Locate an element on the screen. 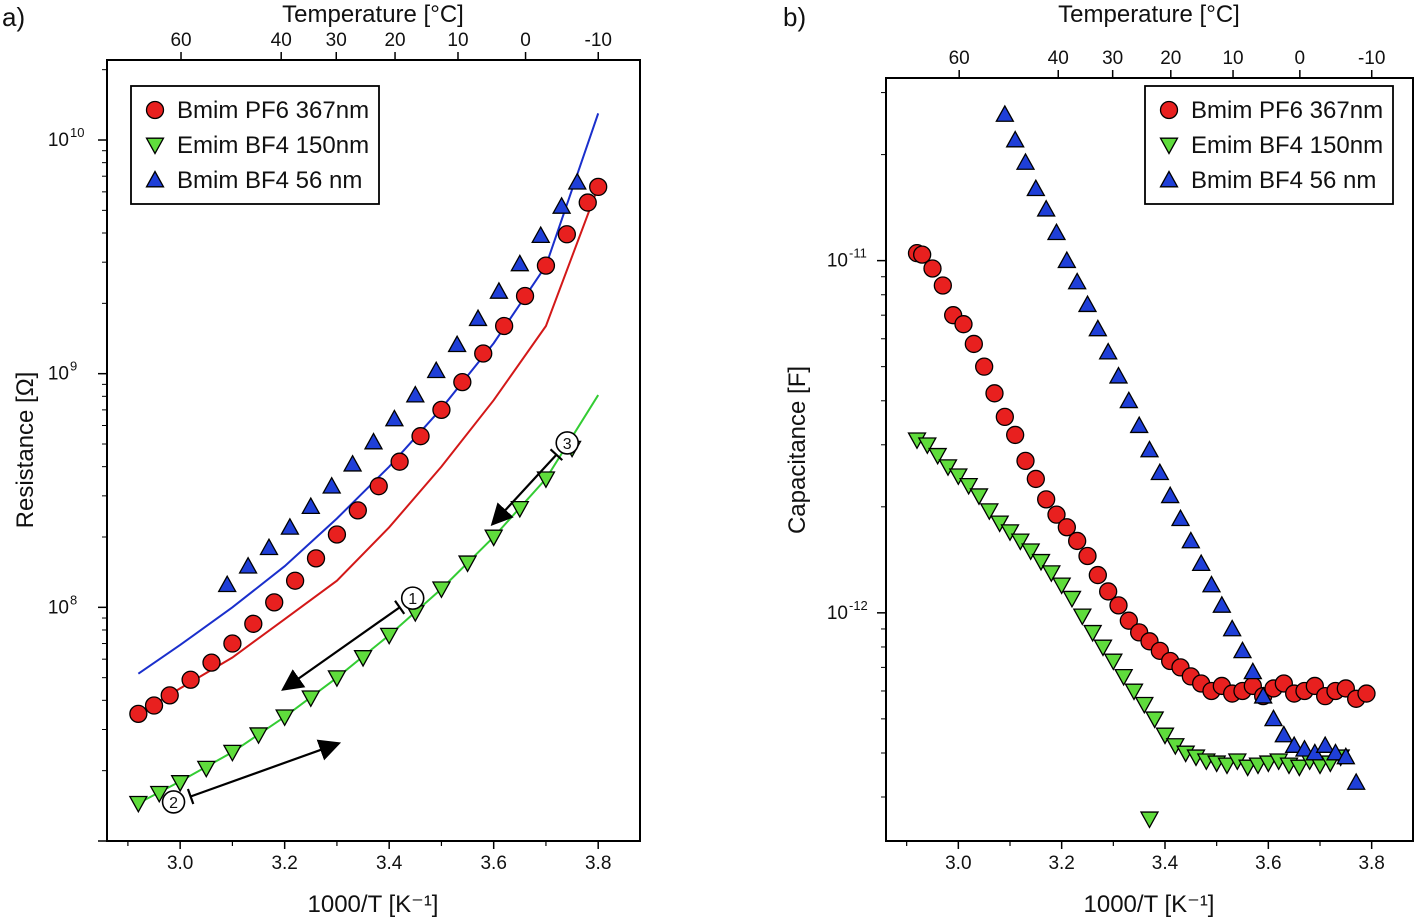 The height and width of the screenshot is (919, 1420). chart-b-xtick-label: 3.4 is located at coordinates (1165, 863).